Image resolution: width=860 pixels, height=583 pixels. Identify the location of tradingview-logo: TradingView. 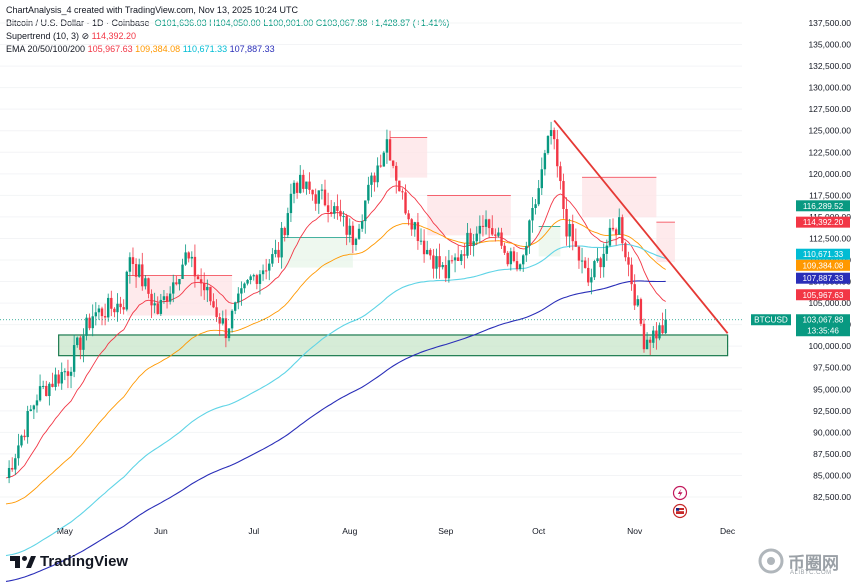
(69, 561).